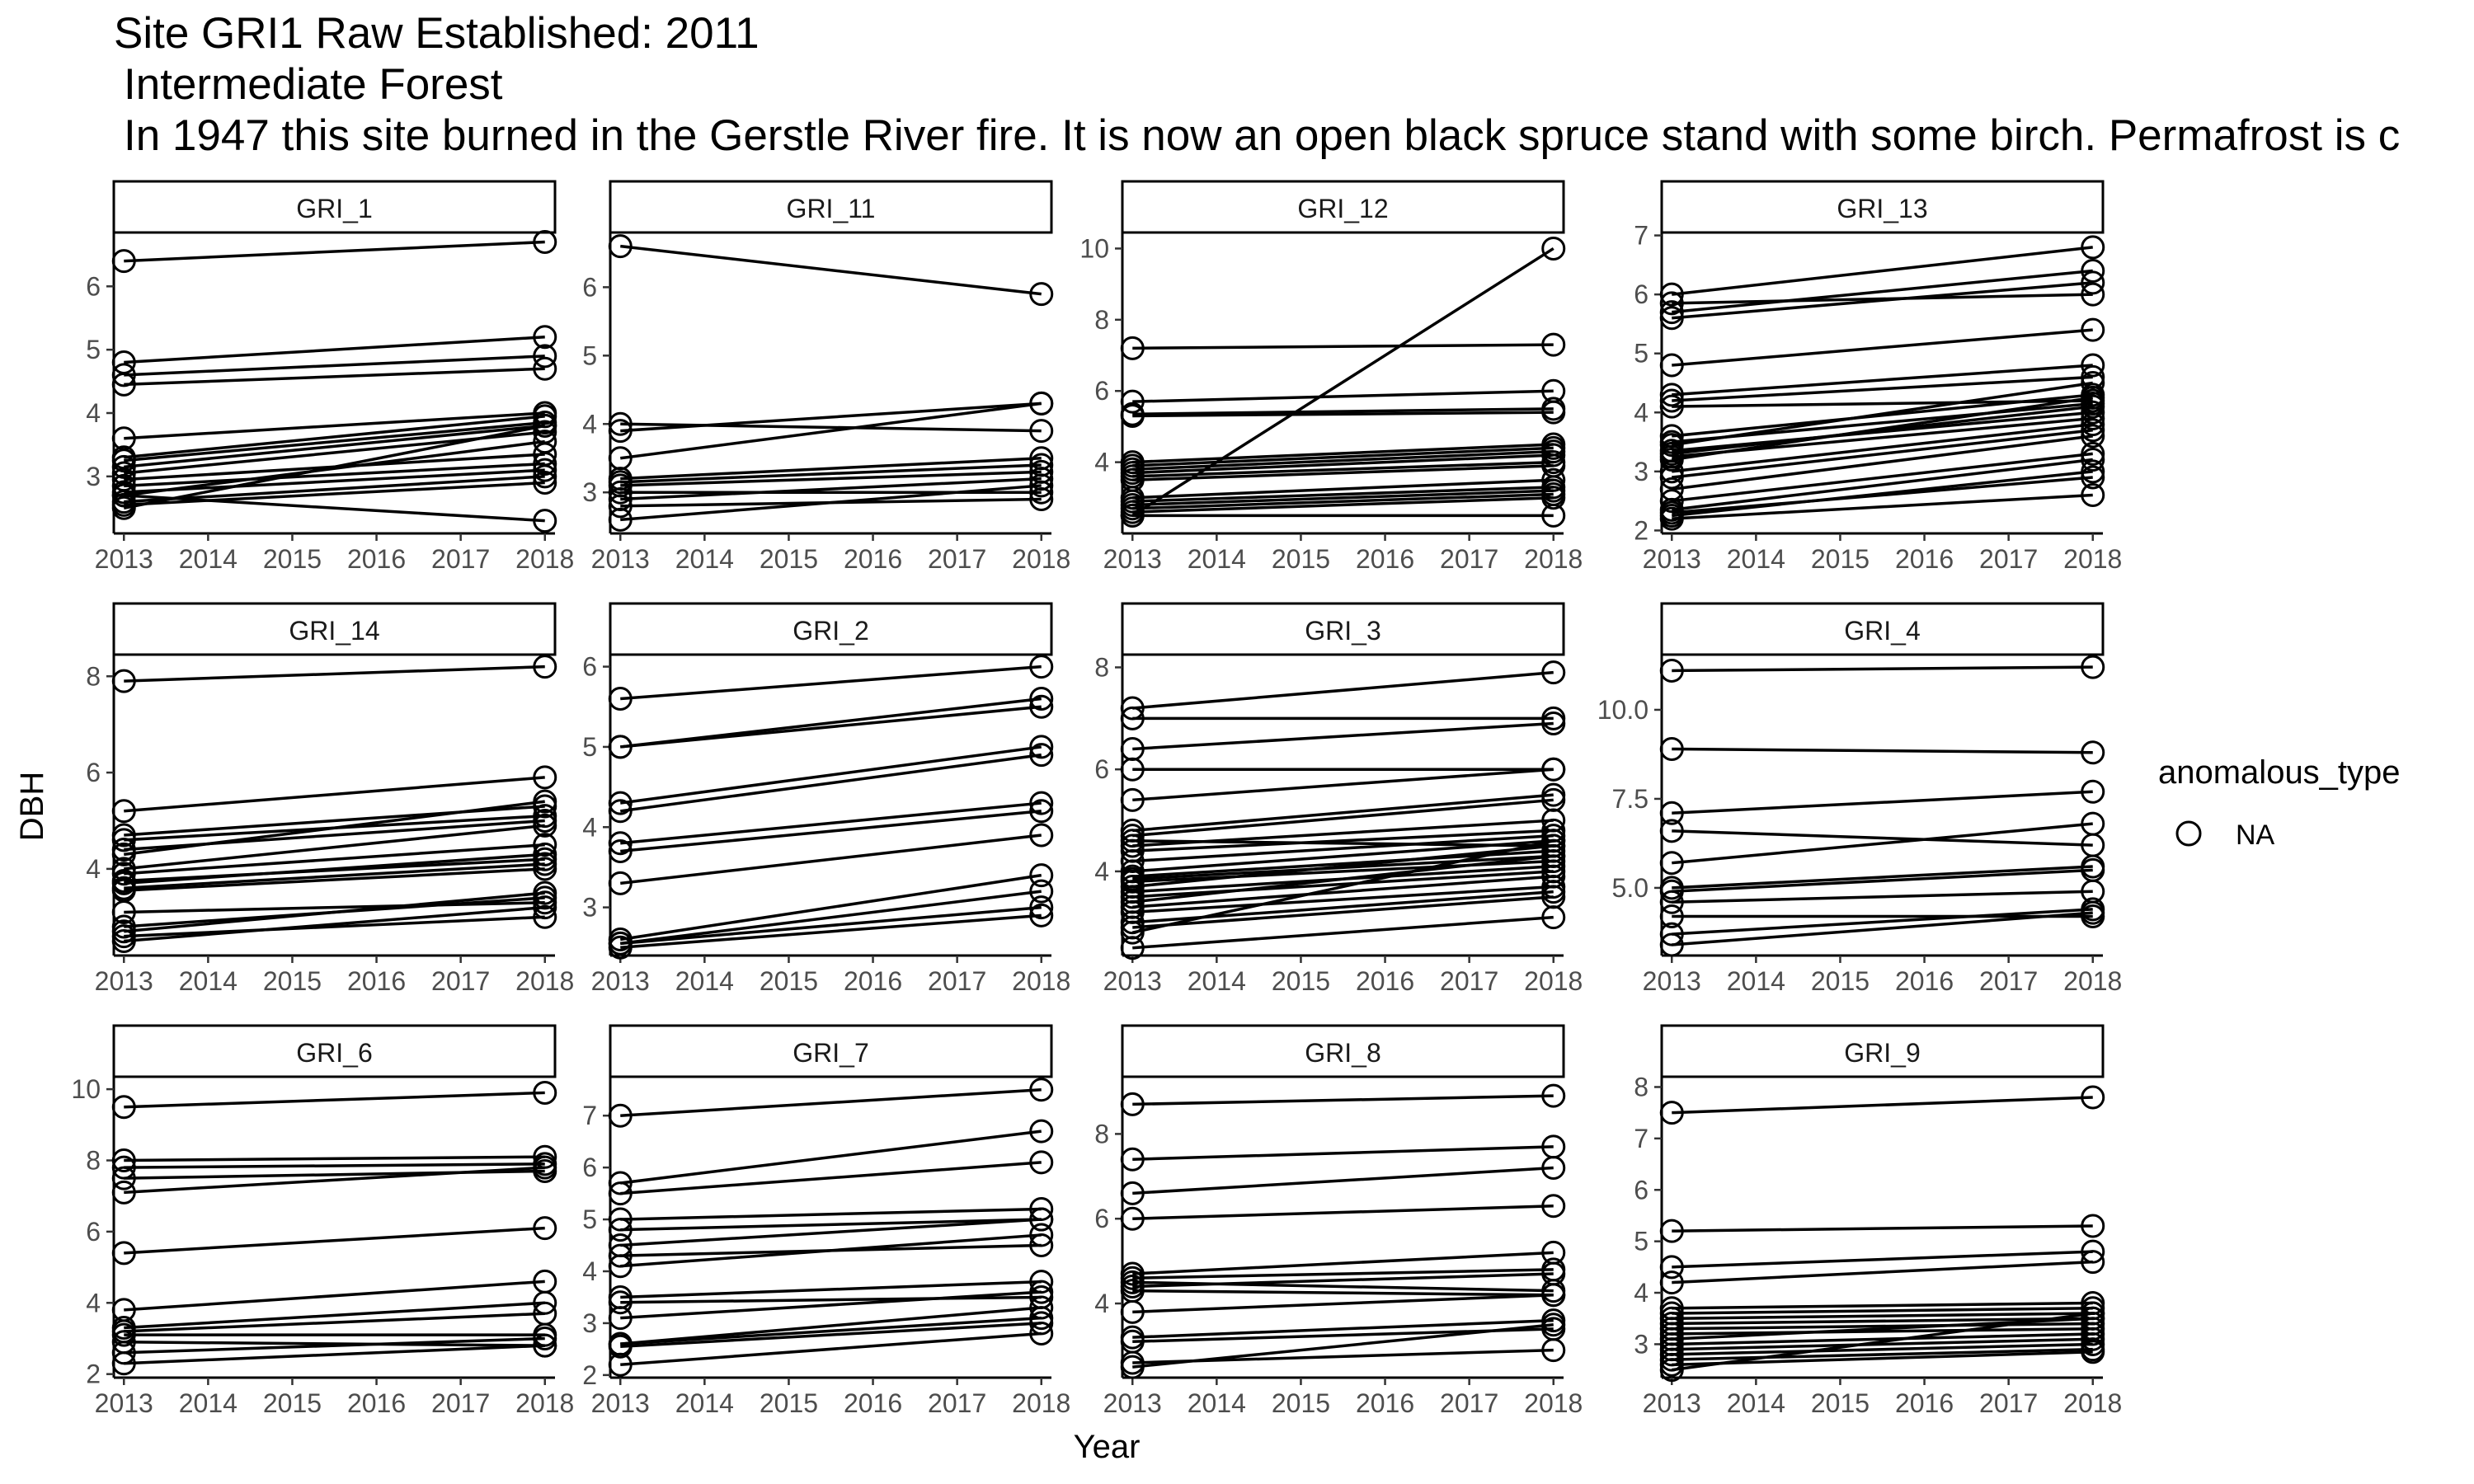 The width and height of the screenshot is (2474, 1484). Describe the element at coordinates (93, 1161) in the screenshot. I see `y-tick-label: 8` at that location.